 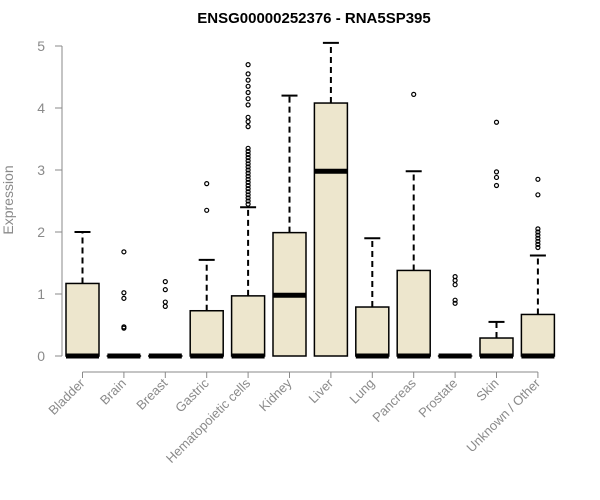 What do you see at coordinates (361, 391) in the screenshot?
I see `x-tick-label: Lung` at bounding box center [361, 391].